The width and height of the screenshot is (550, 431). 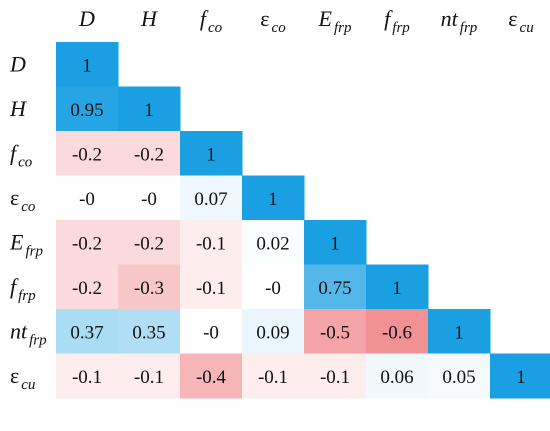 I want to click on cell-value-2-2: 1, so click(x=211, y=154).